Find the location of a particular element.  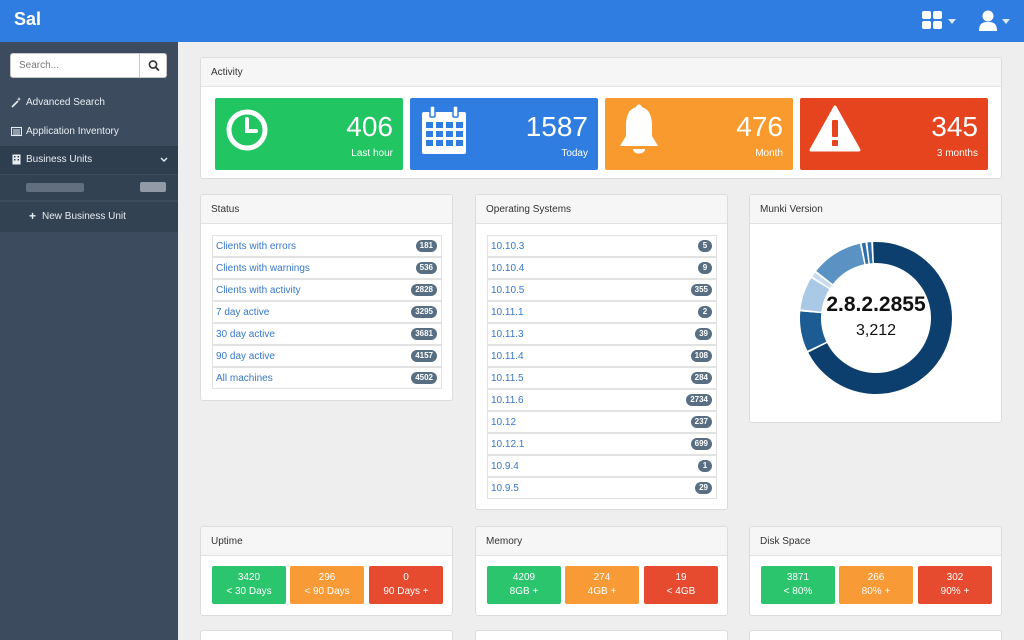

row-label: 7 day active is located at coordinates (243, 312).